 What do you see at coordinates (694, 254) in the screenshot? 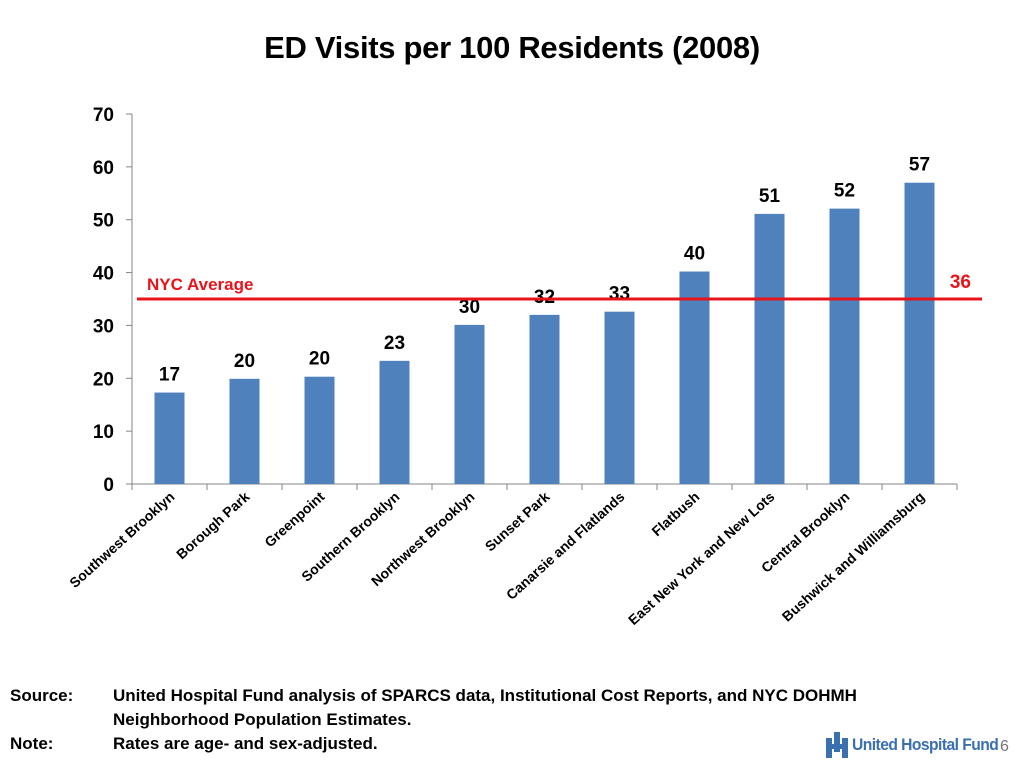
I see `data-label: 40` at bounding box center [694, 254].